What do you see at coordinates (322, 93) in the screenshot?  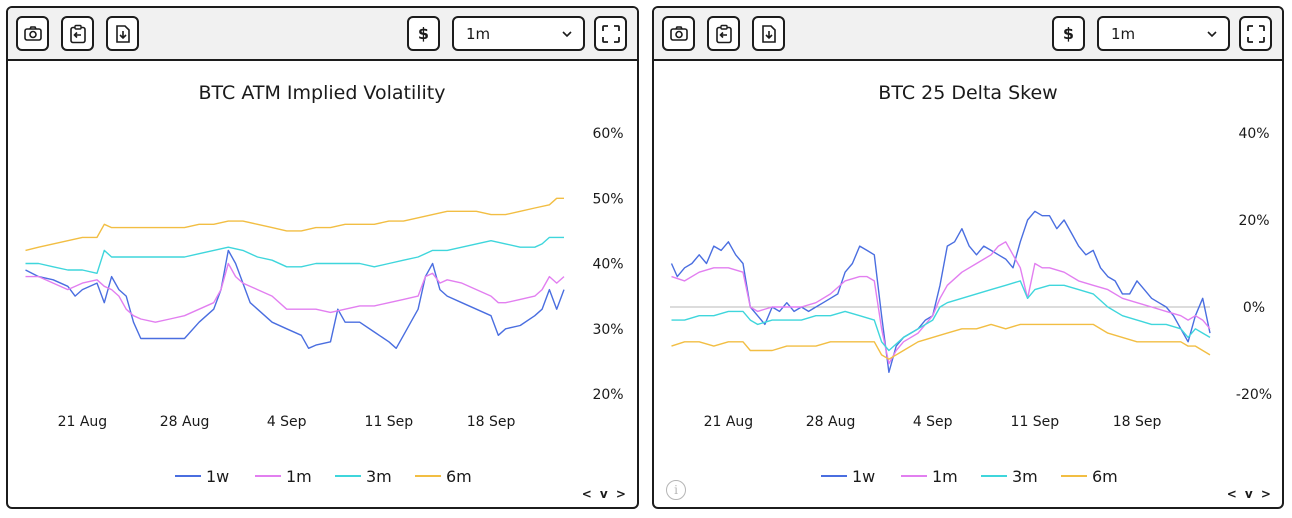 I see `chart-title: BTC ATM Implied Volatility` at bounding box center [322, 93].